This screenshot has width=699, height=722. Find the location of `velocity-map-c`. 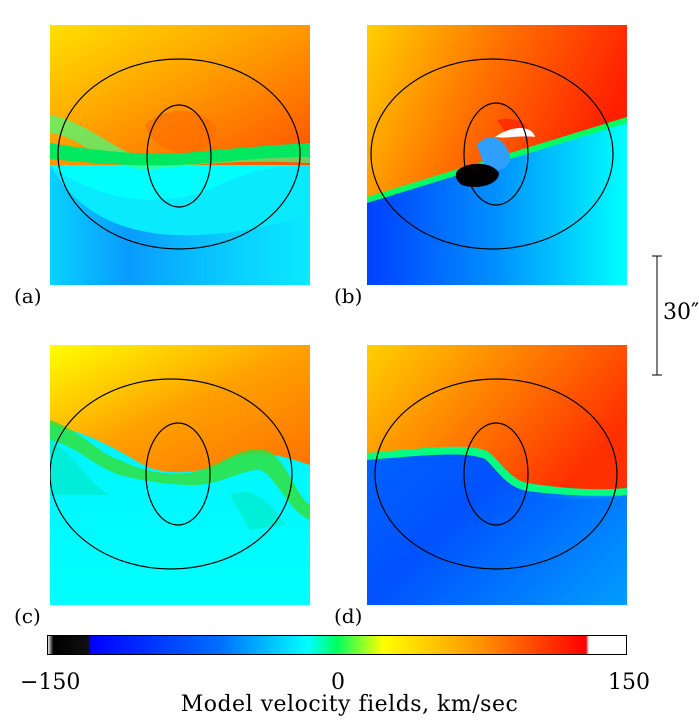

velocity-map-c is located at coordinates (180, 475).